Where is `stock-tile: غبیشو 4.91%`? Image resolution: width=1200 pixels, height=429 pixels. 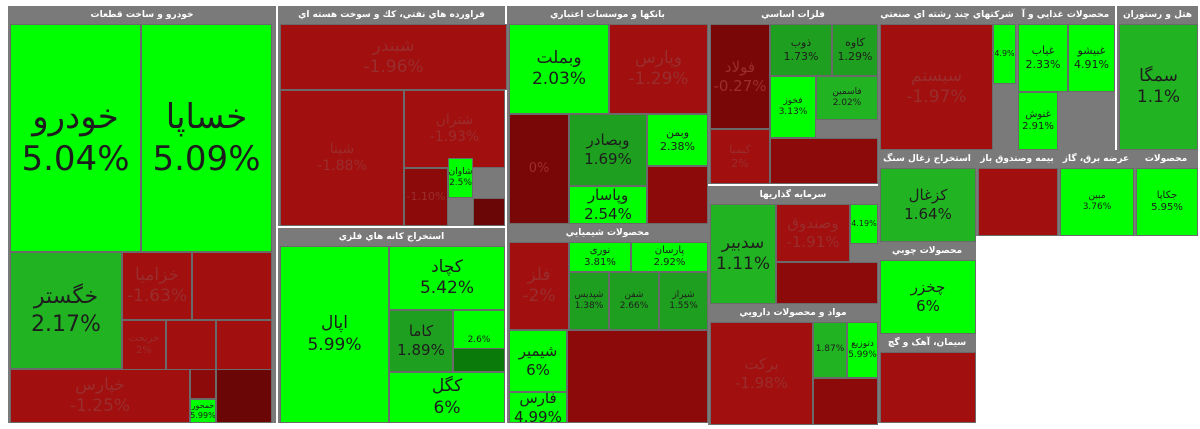
stock-tile: غبیشو 4.91% is located at coordinates (1091, 58).